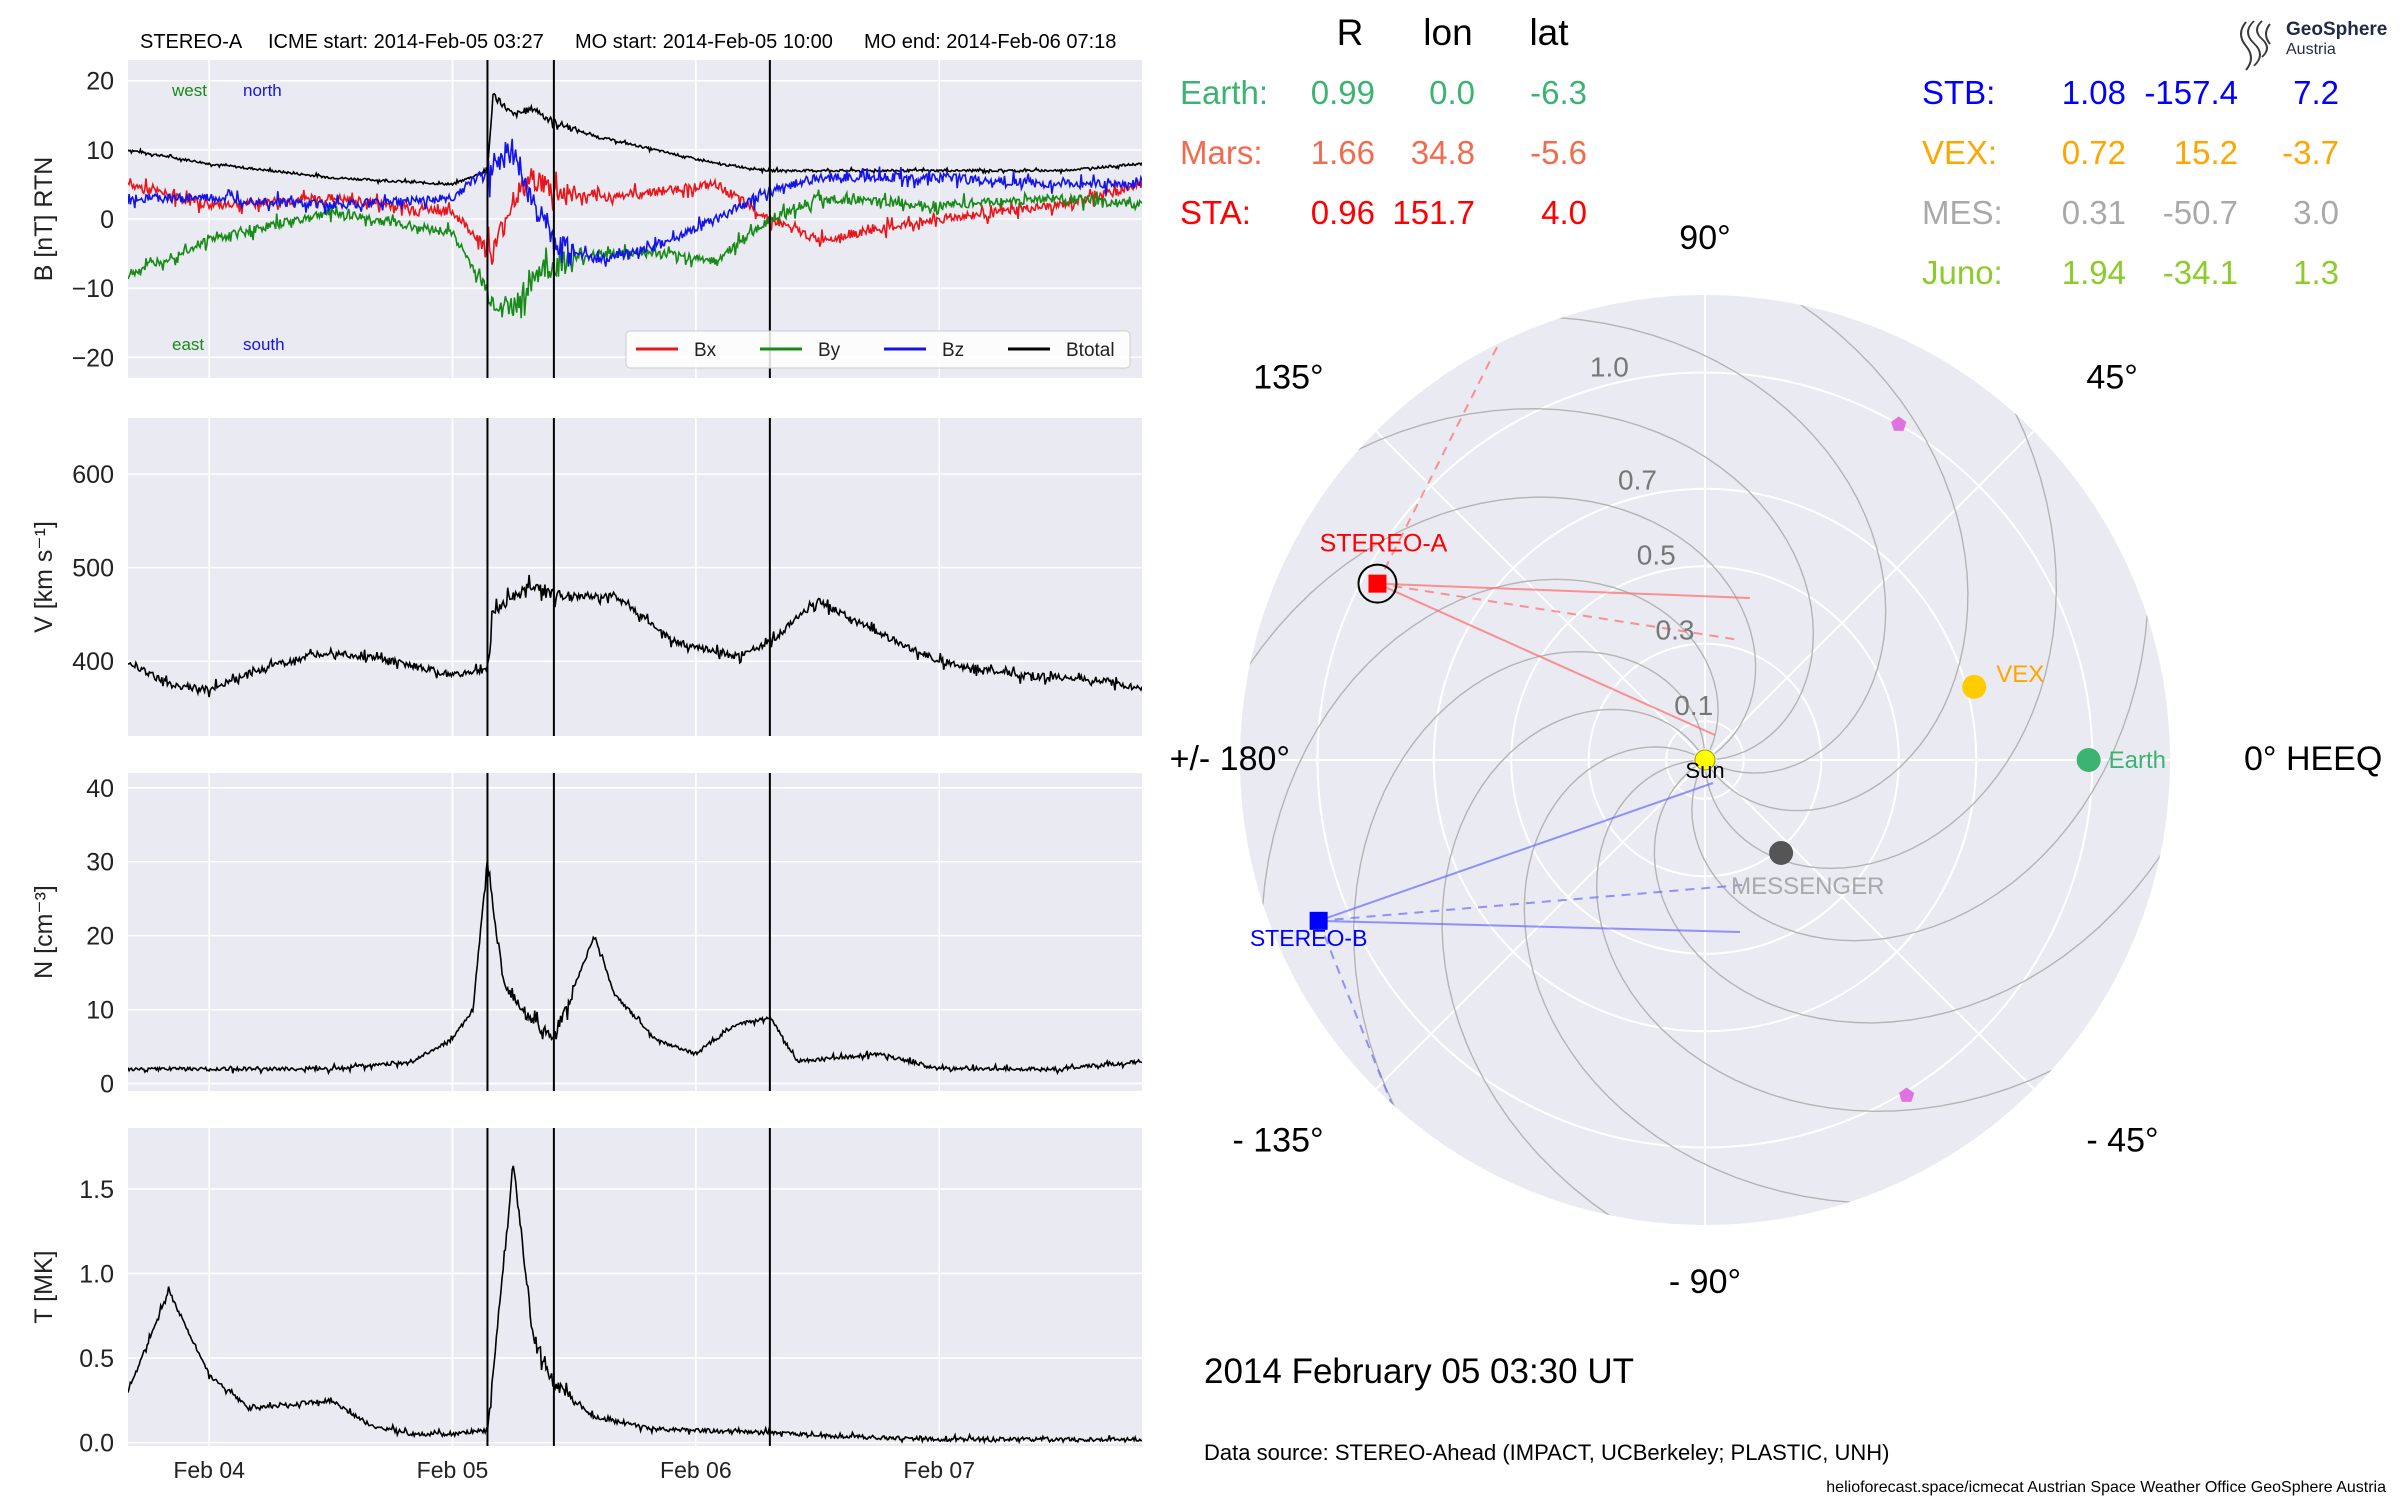 The height and width of the screenshot is (1500, 2400). What do you see at coordinates (1781, 852) in the screenshot?
I see `polar-point-messenger` at bounding box center [1781, 852].